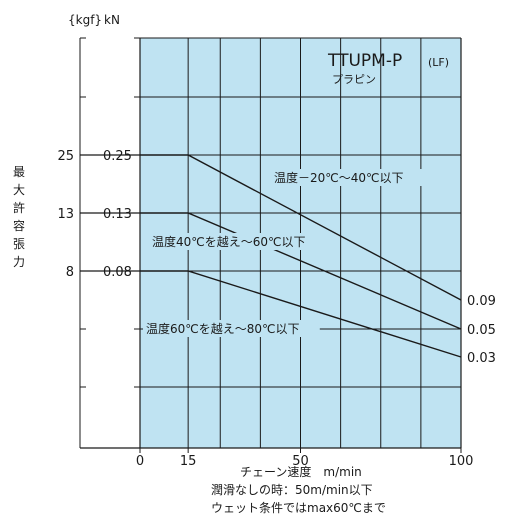  I want to click on series-label-3: 温度60℃を越え～80℃以下, so click(223, 328).